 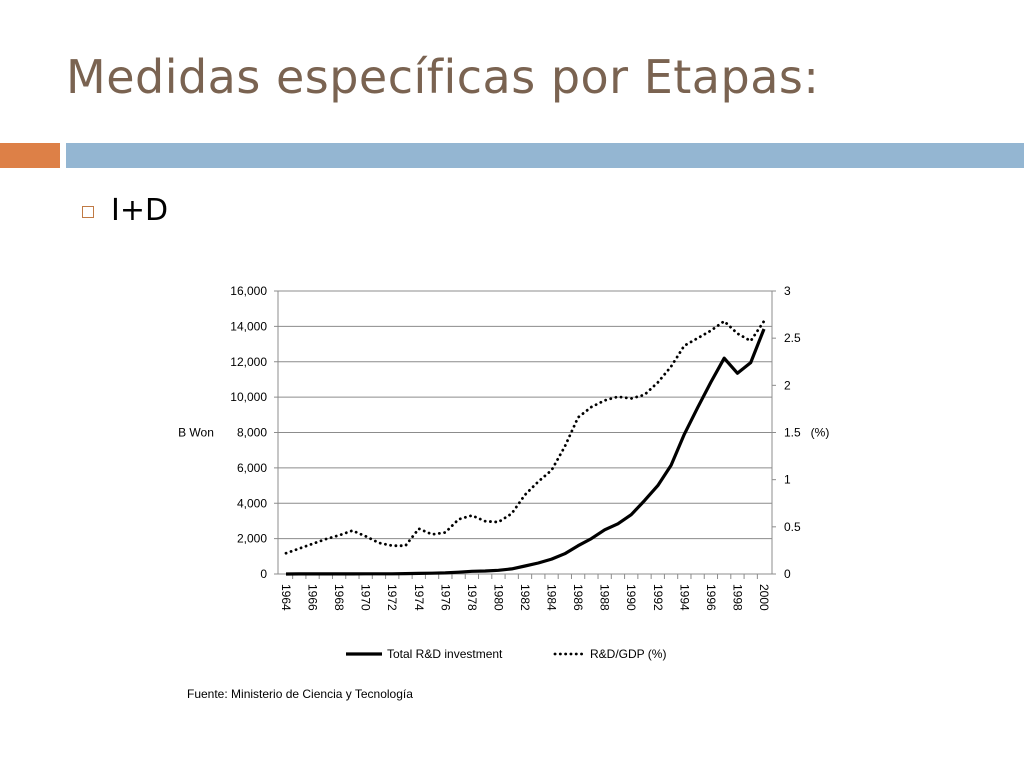 I want to click on legend-label: Total R&D investment, so click(x=445, y=654).